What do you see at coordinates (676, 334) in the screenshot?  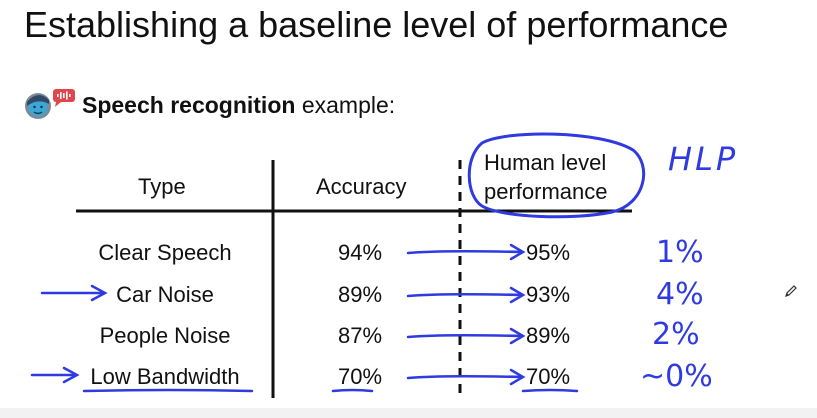 I see `gap-people-noise: 2%` at bounding box center [676, 334].